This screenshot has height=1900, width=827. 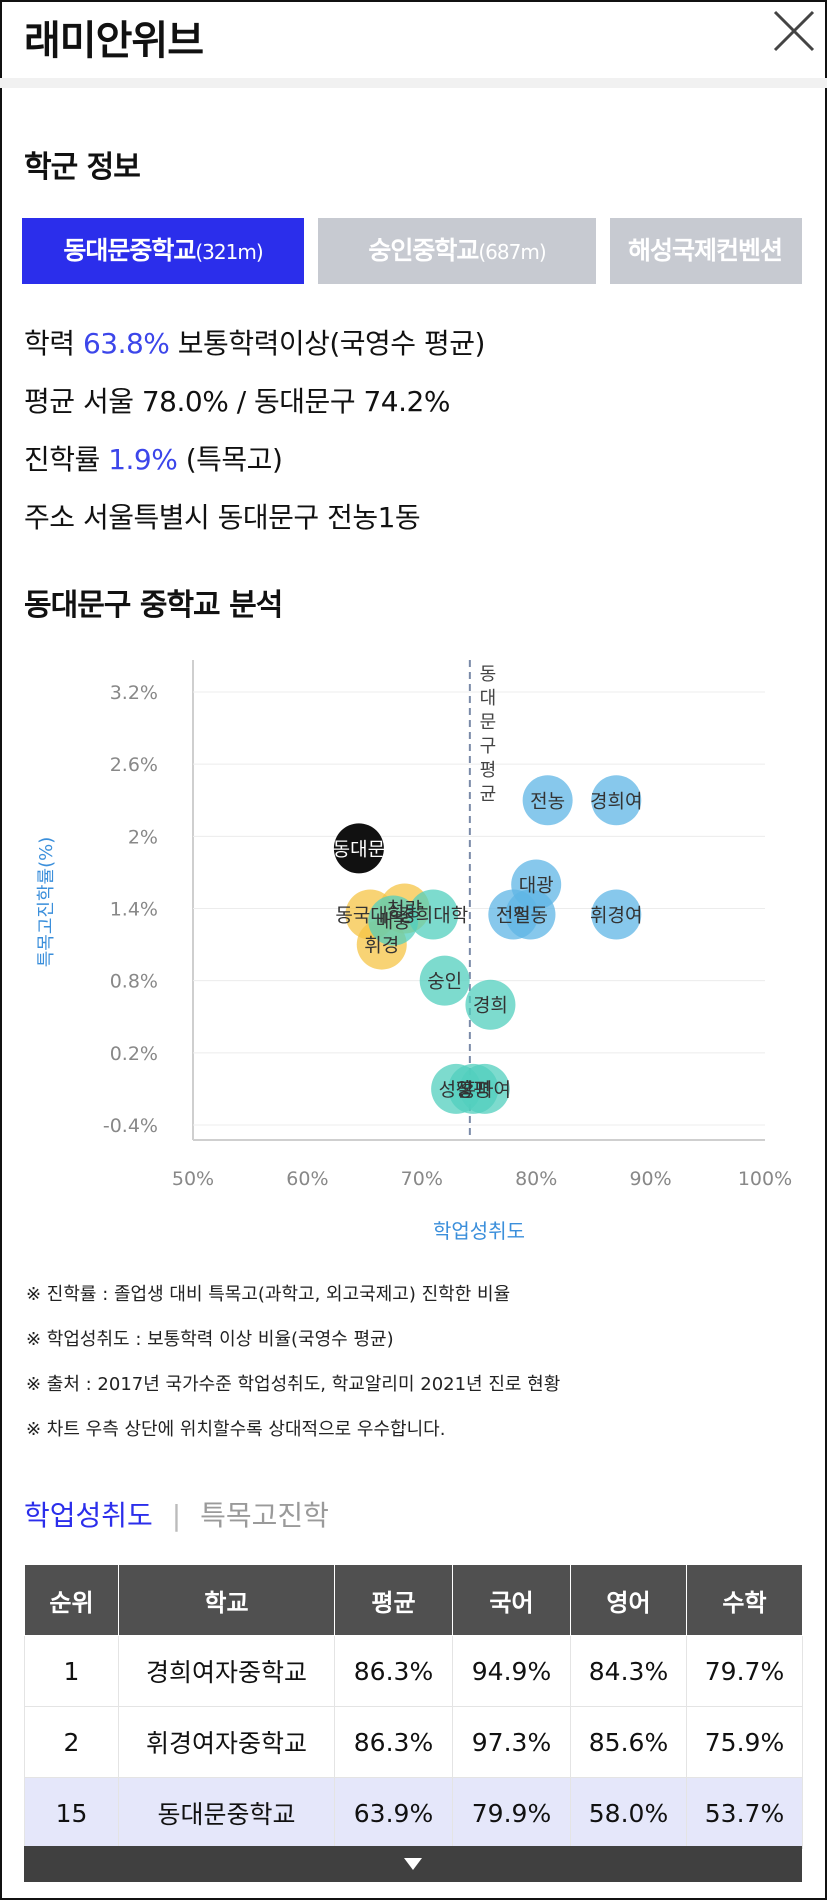 What do you see at coordinates (393, 1813) in the screenshot?
I see `cell-avg: 63.9%` at bounding box center [393, 1813].